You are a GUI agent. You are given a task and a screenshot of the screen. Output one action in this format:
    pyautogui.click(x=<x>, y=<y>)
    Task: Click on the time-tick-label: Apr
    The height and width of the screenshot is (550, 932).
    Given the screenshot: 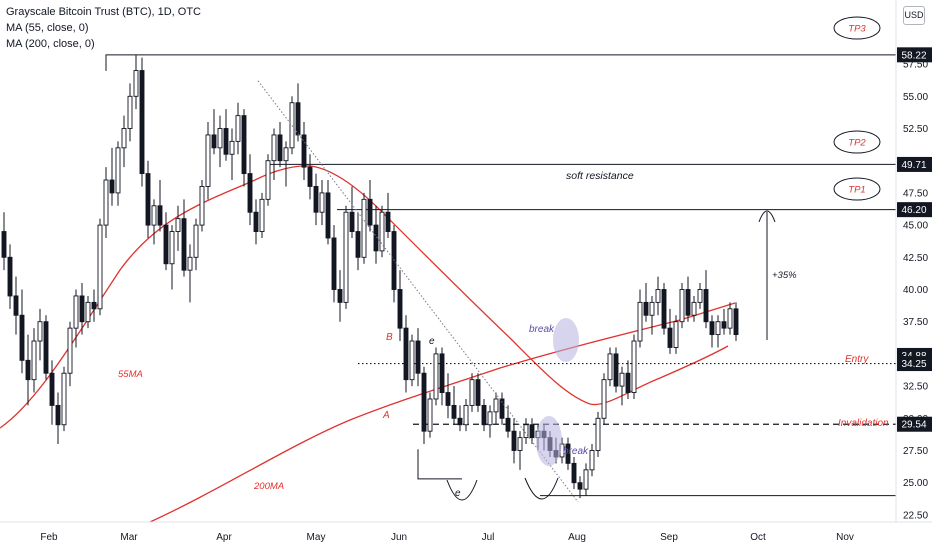 What is the action you would take?
    pyautogui.click(x=224, y=537)
    